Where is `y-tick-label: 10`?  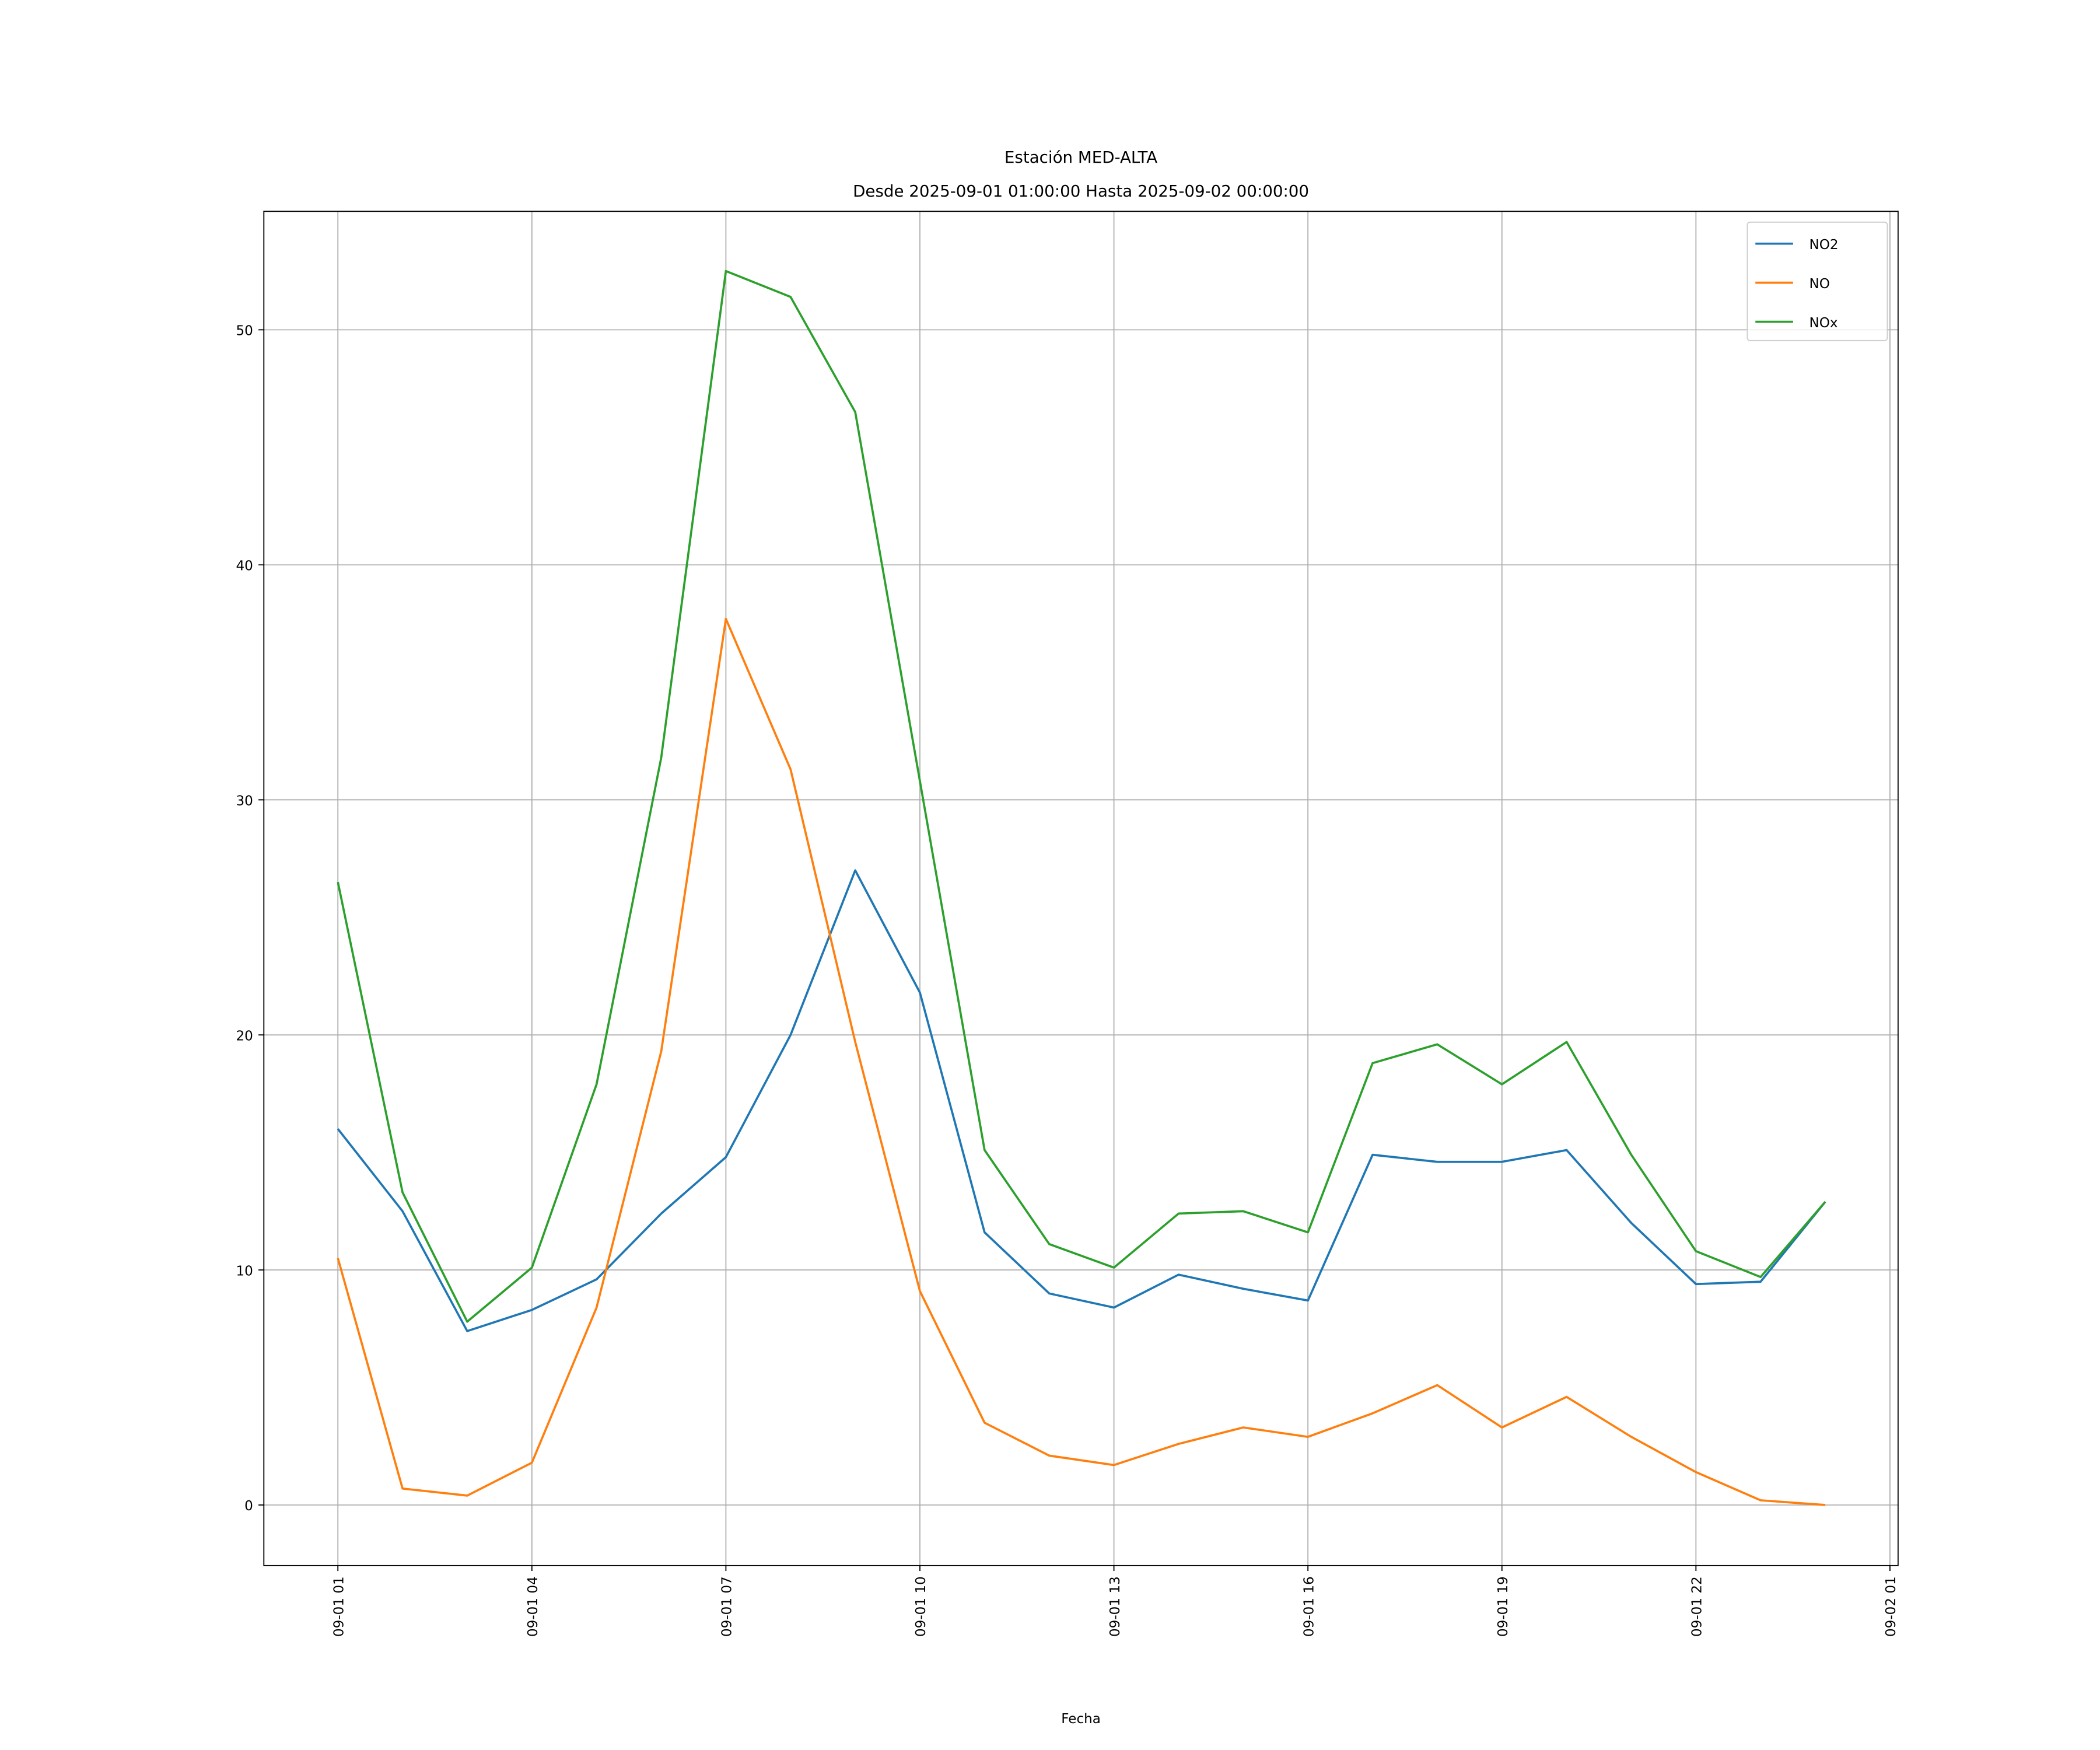
y-tick-label: 10 is located at coordinates (244, 1272).